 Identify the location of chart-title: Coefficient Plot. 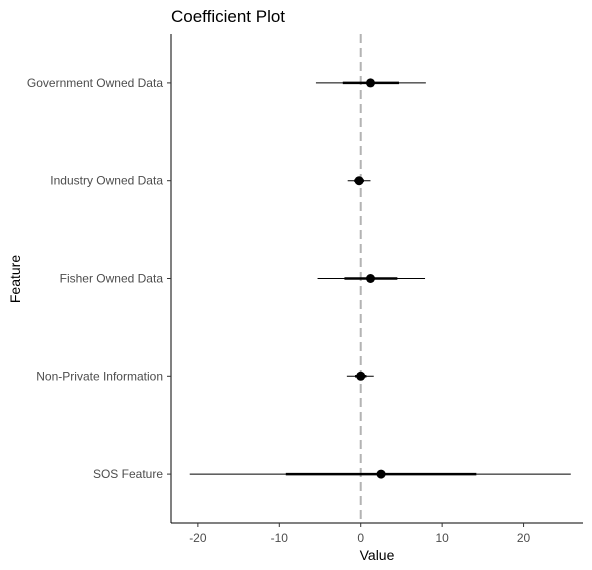
(228, 16).